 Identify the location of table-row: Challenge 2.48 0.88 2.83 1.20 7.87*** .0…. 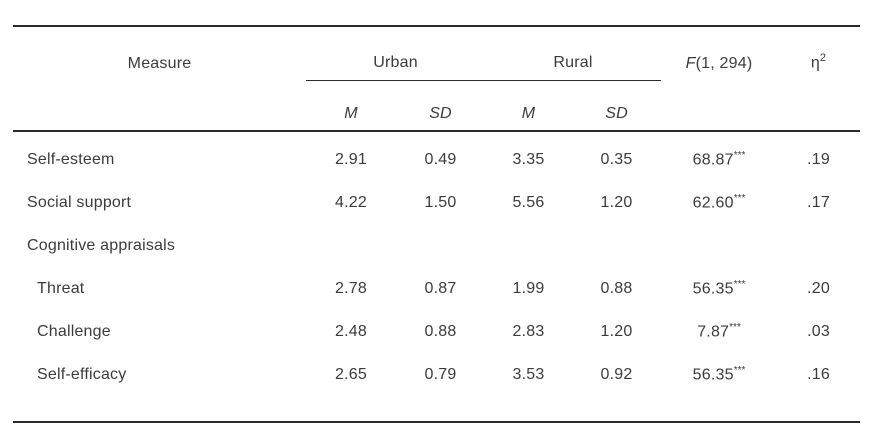
(436, 331).